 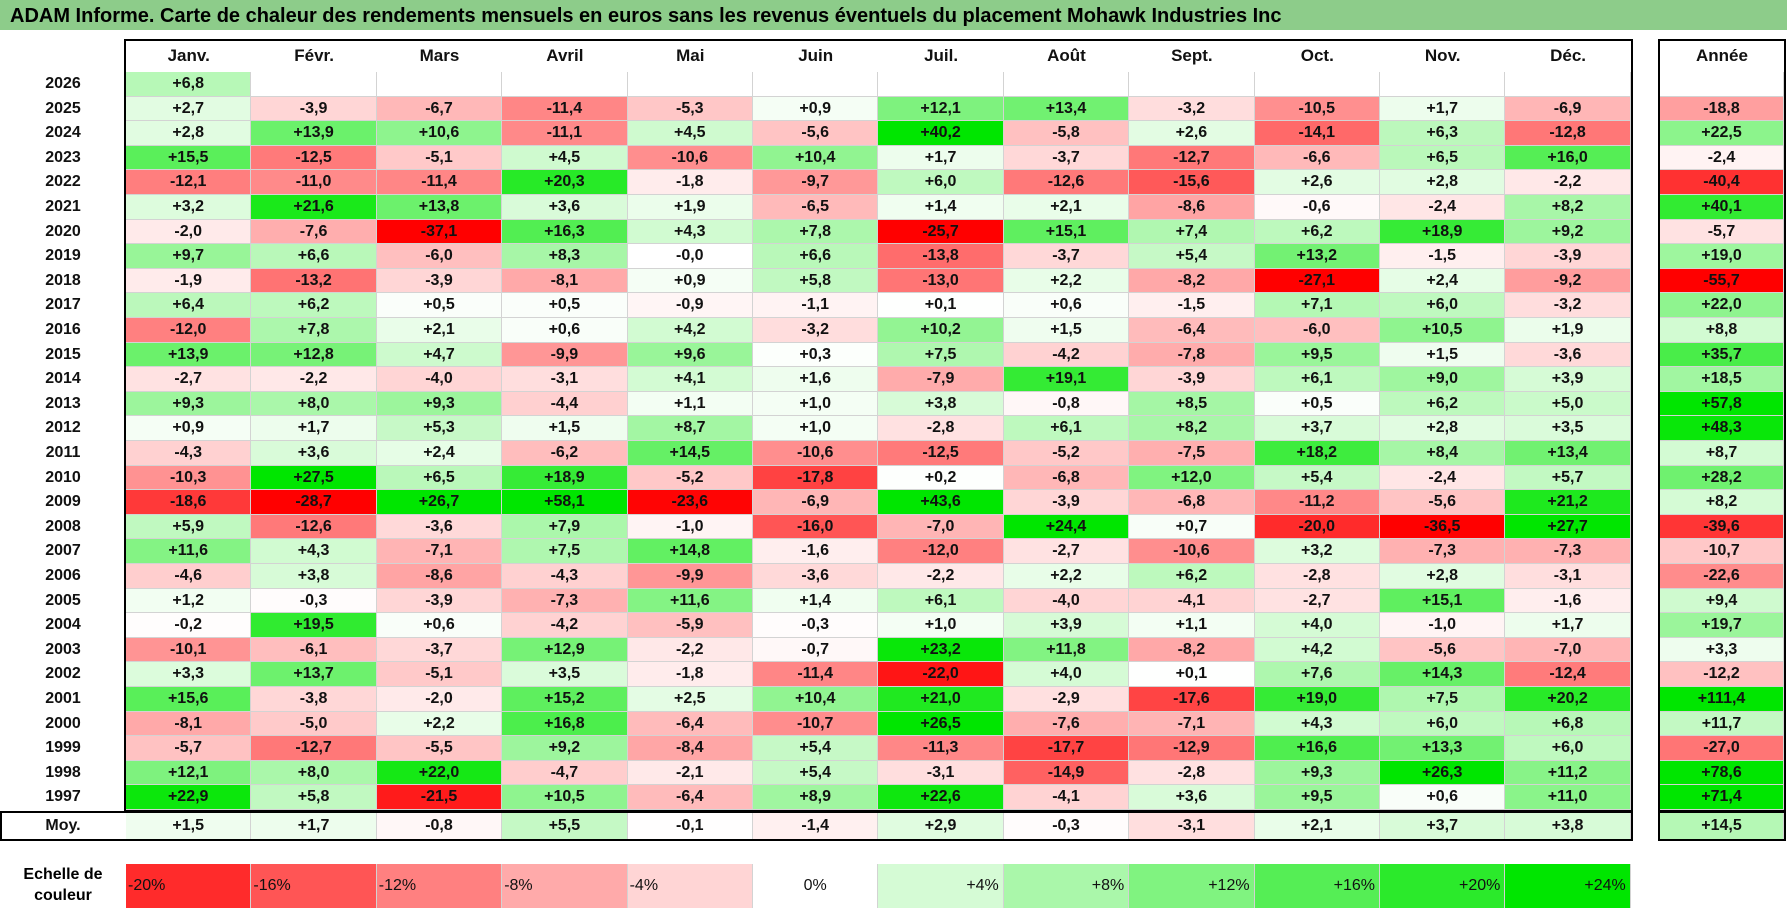 I want to click on heatmap-cell: -2,0, so click(x=439, y=699).